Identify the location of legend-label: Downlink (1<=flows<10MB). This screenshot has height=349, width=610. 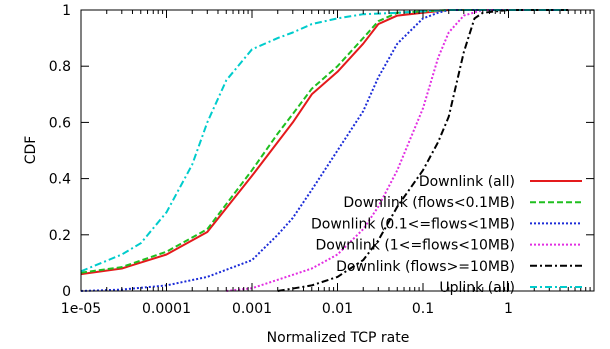
(415, 246).